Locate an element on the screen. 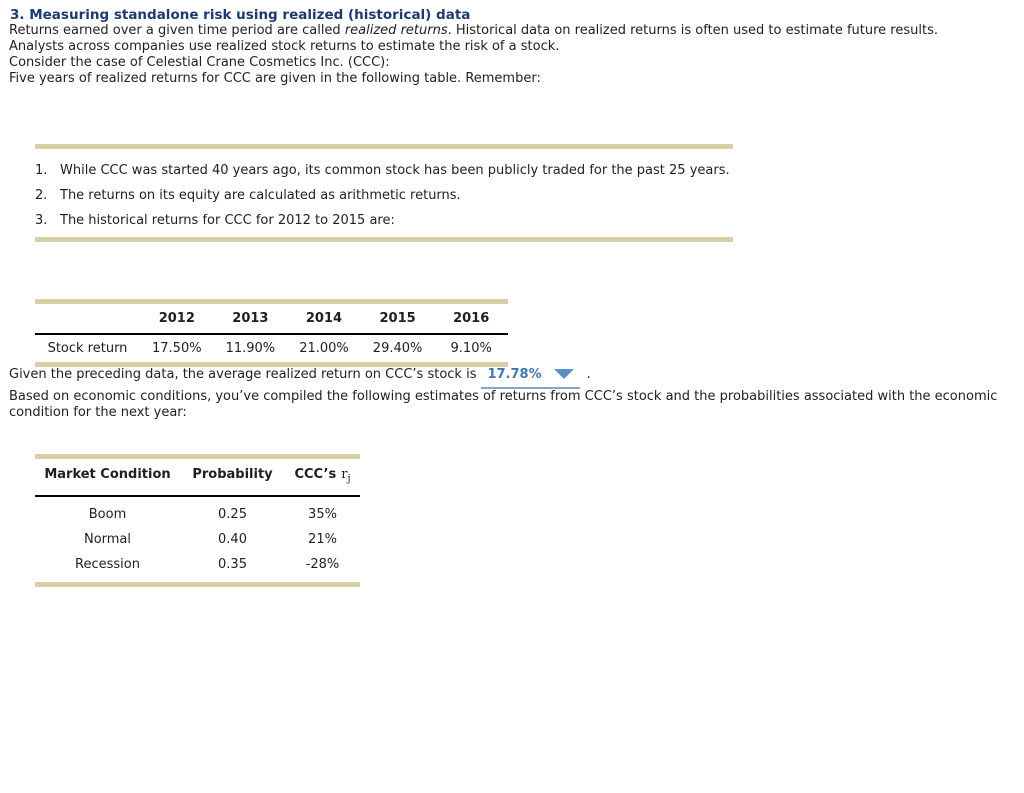 The width and height of the screenshot is (1024, 793). return-cell: -28% is located at coordinates (322, 564).